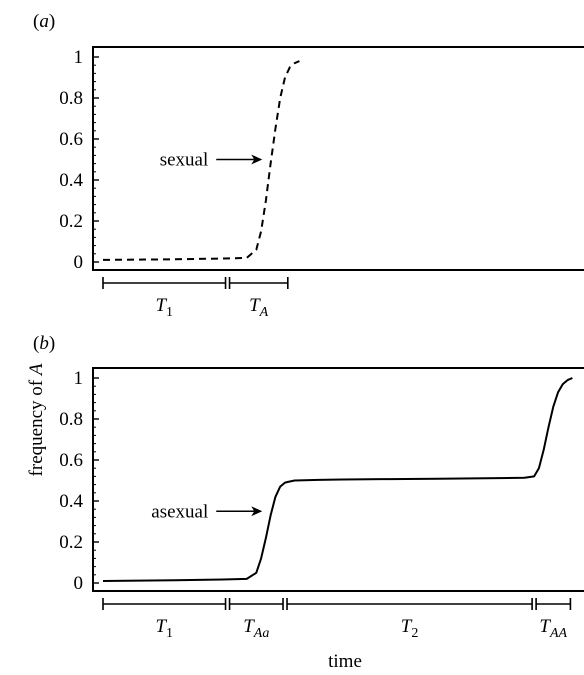 The width and height of the screenshot is (584, 675). Describe the element at coordinates (36, 370) in the screenshot. I see `y-axis-title-var: A` at that location.